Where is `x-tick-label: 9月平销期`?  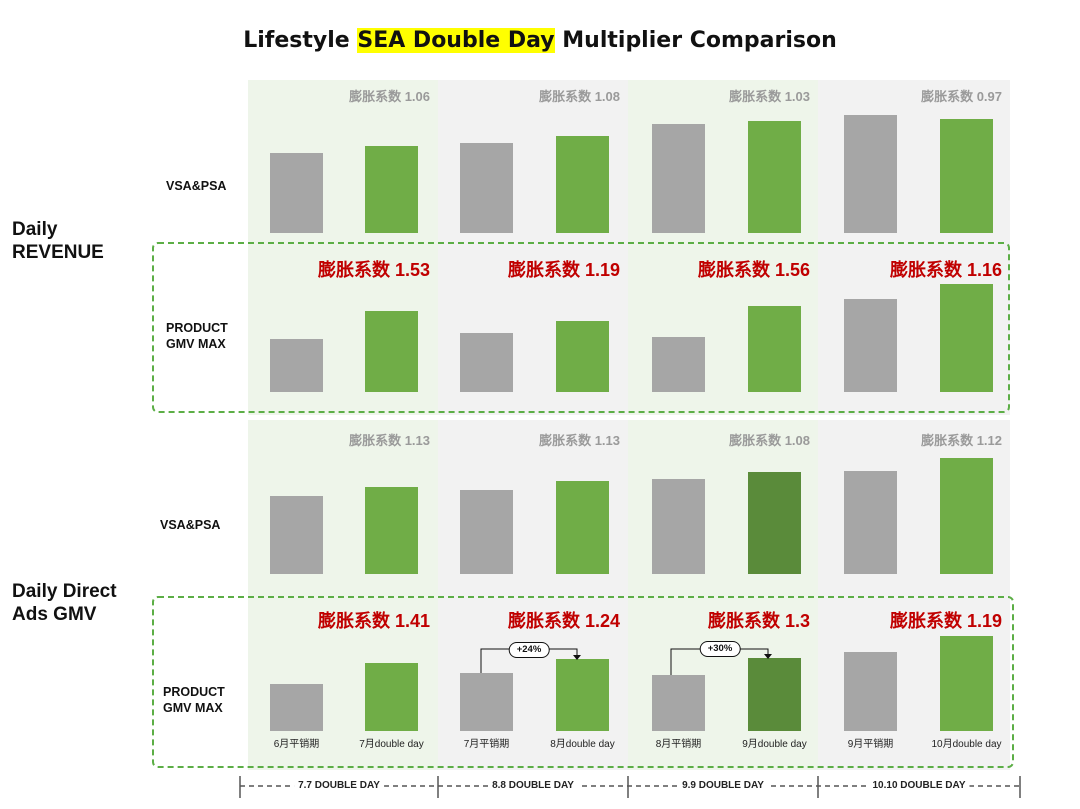 x-tick-label: 9月平销期 is located at coordinates (870, 744).